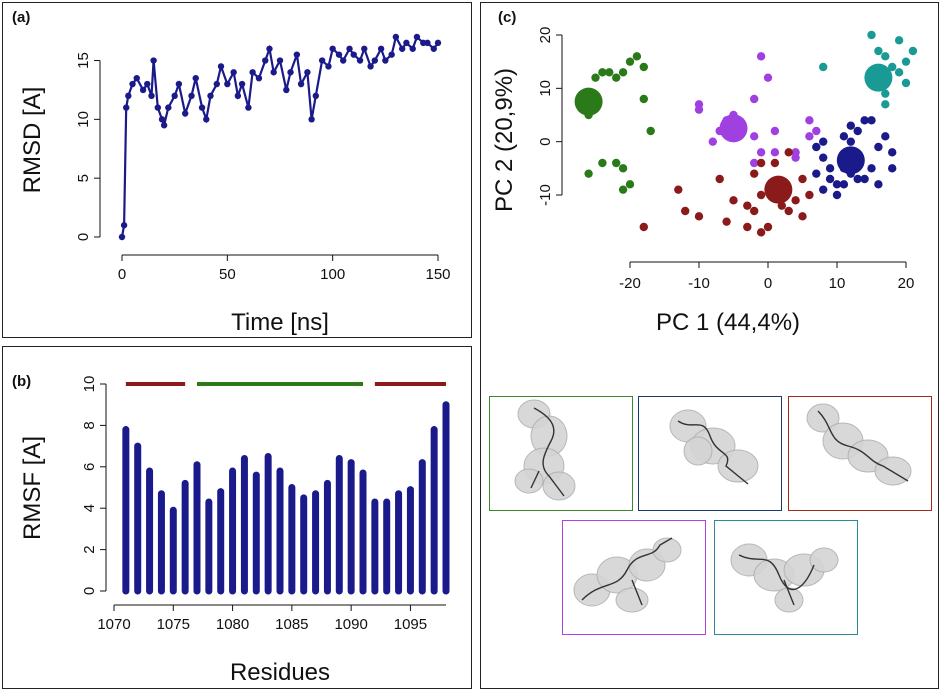 The image size is (941, 692). I want to click on a-y-tick-label: 15, so click(83, 60).